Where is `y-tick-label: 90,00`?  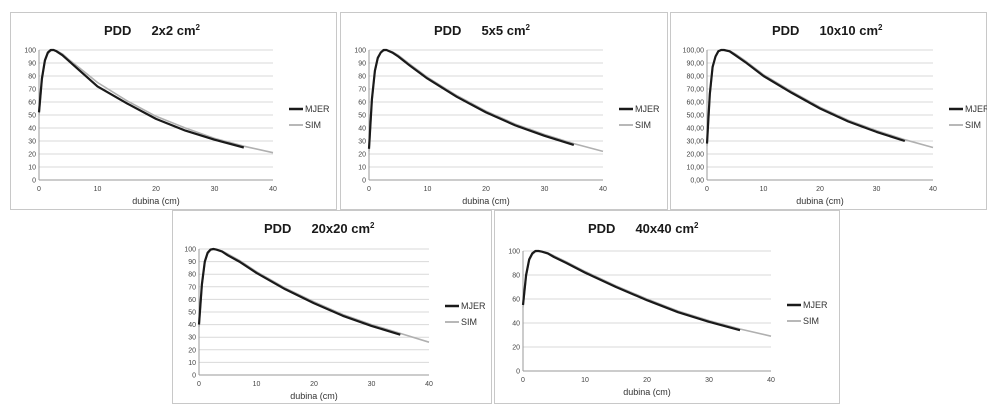
y-tick-label: 90,00 is located at coordinates (695, 64).